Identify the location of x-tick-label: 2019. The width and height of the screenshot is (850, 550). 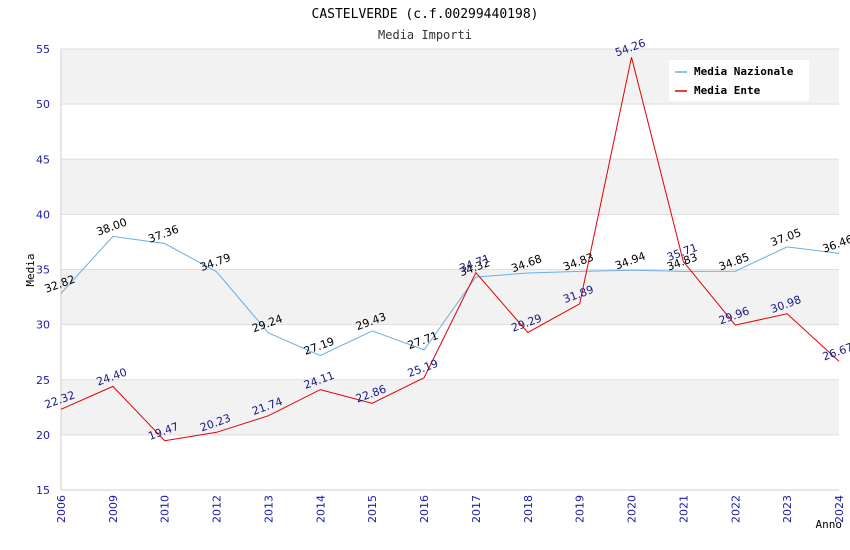
(580, 509).